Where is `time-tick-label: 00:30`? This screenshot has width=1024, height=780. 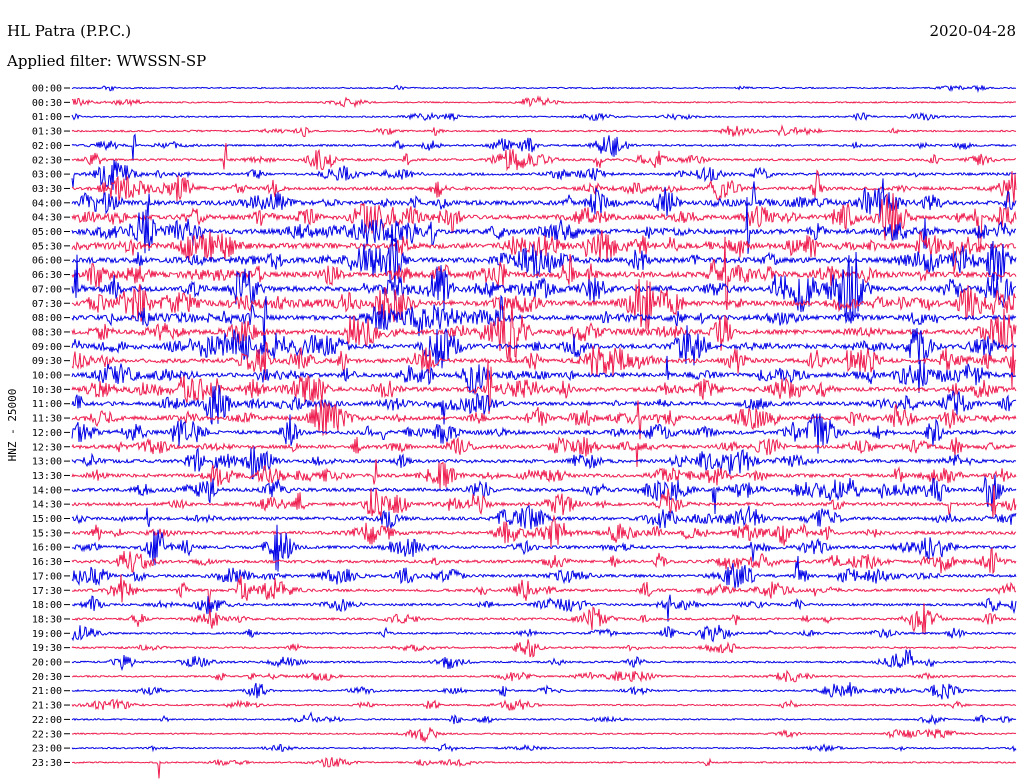 time-tick-label: 00:30 is located at coordinates (47, 103).